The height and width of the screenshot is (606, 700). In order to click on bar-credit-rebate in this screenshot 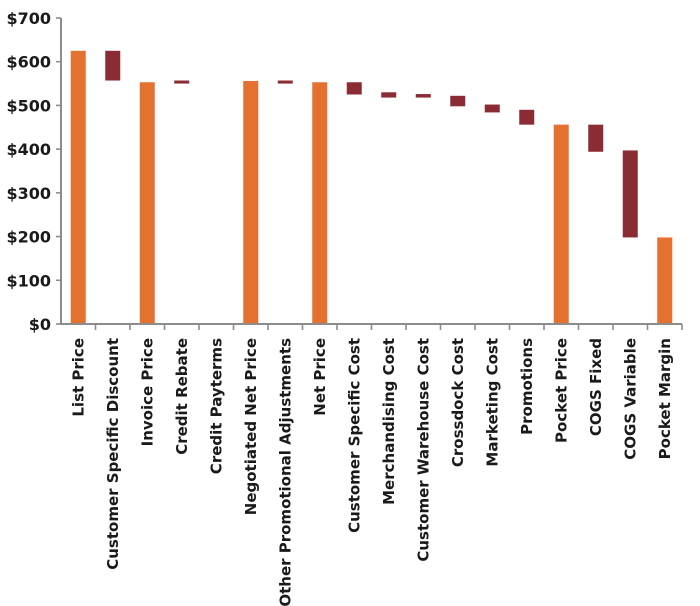, I will do `click(182, 82)`.